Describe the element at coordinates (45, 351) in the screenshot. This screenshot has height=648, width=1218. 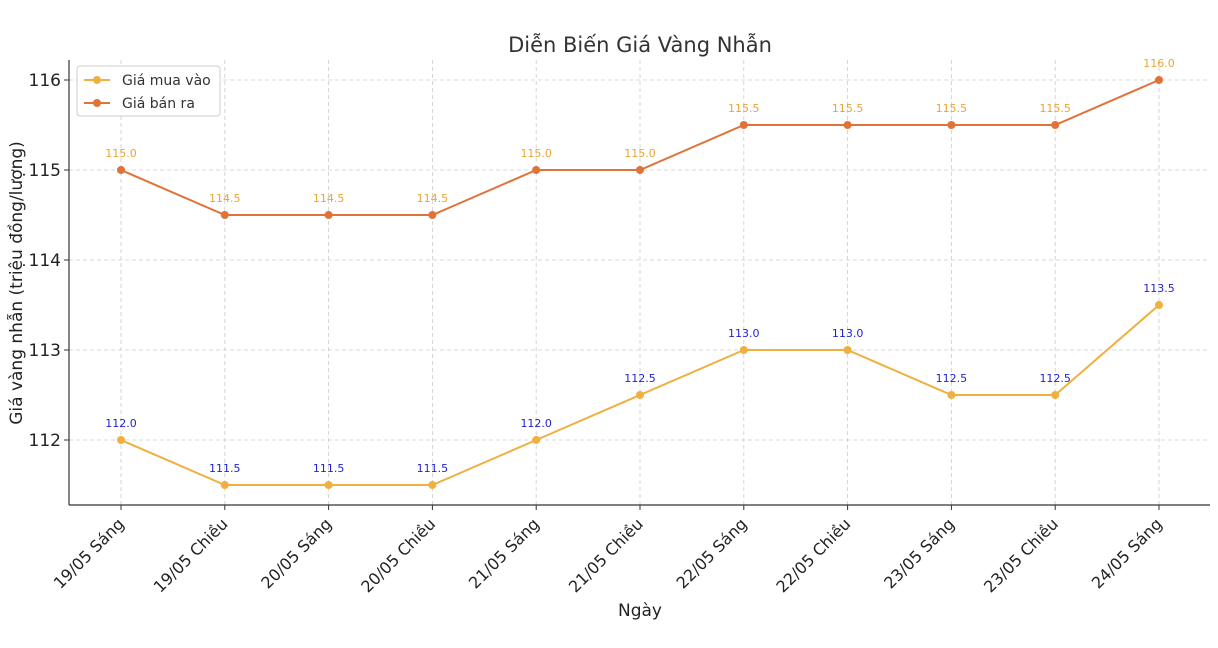
I see `y-tick-label: 113` at that location.